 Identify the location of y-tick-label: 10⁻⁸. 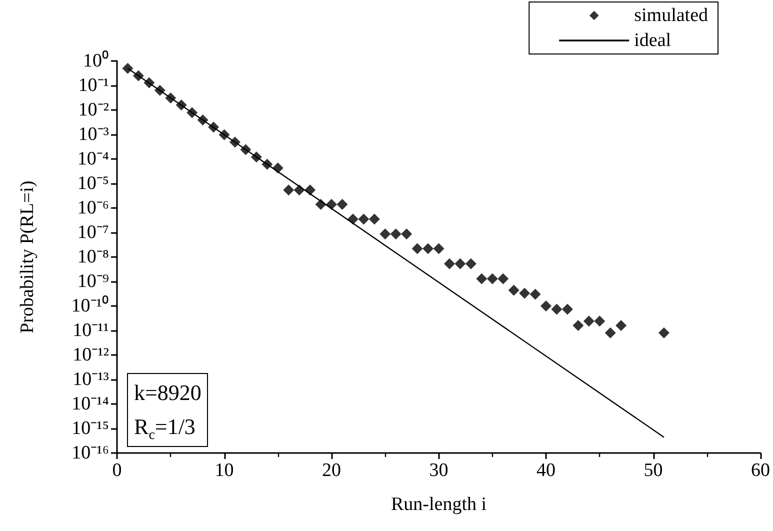
(93, 257).